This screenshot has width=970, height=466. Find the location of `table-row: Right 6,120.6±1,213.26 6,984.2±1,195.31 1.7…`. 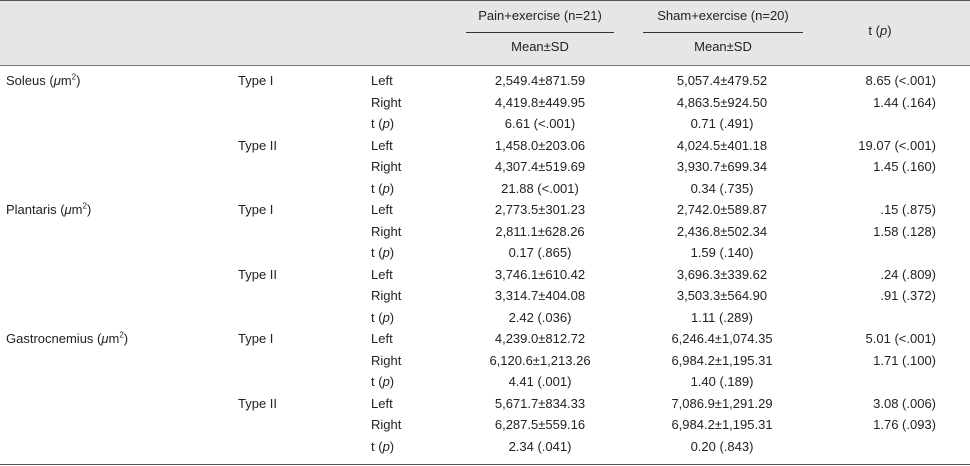

table-row: Right 6,120.6±1,213.26 6,984.2±1,195.31 1.7… is located at coordinates (485, 361).